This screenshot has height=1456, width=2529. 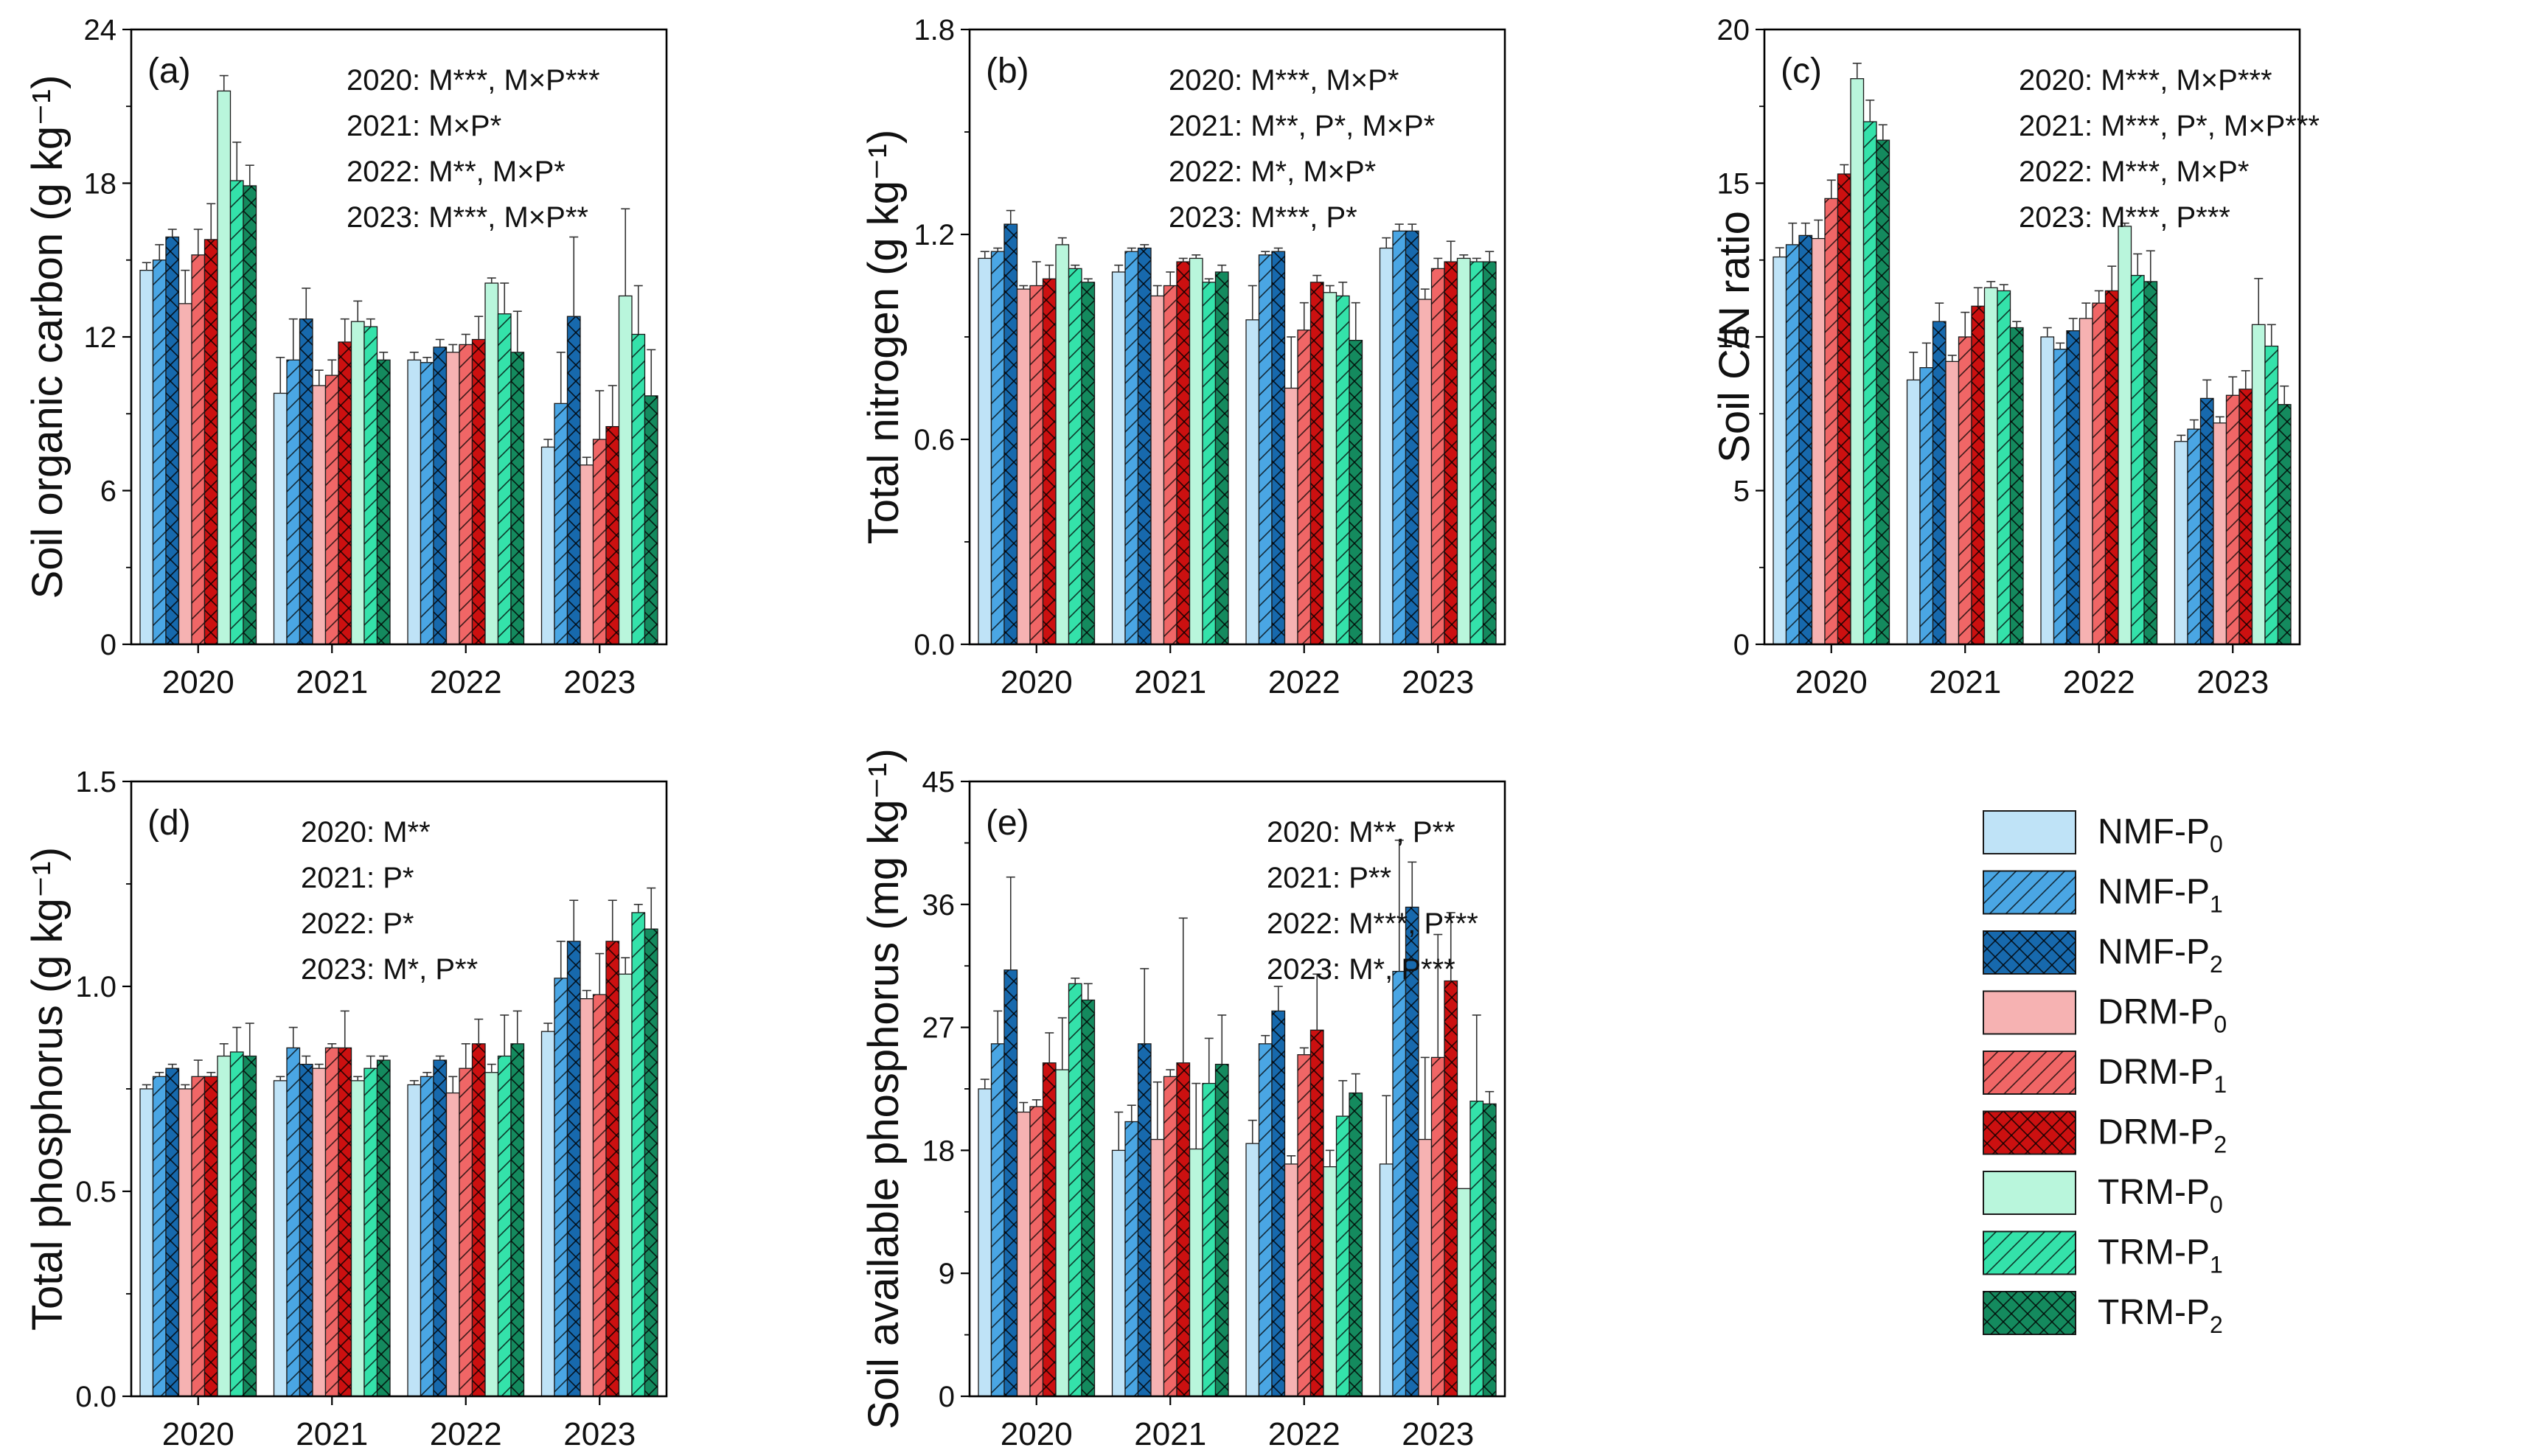 I want to click on stat-annotation: 2023: M*, P***, so click(x=1361, y=970).